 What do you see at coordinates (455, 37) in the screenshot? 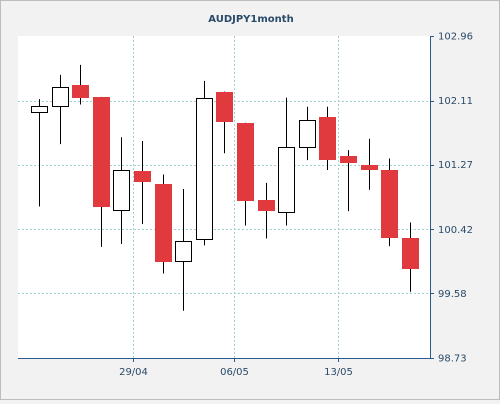
I see `y-tick-label: 102.96` at bounding box center [455, 37].